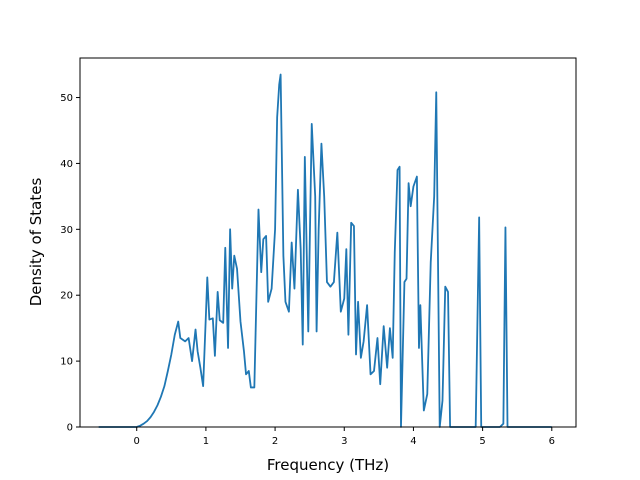 Image resolution: width=640 pixels, height=480 pixels. What do you see at coordinates (275, 441) in the screenshot?
I see `x-tick-label: 2` at bounding box center [275, 441].